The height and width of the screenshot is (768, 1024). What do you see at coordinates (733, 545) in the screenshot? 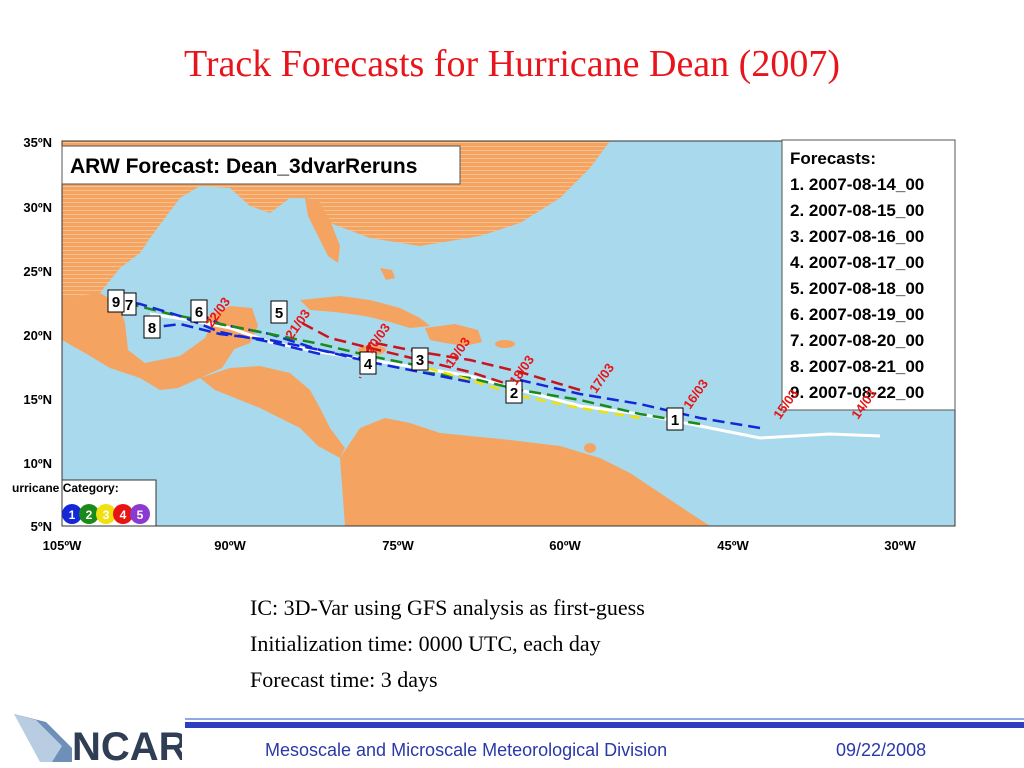
I see `lon-label: 45ºW` at bounding box center [733, 545].